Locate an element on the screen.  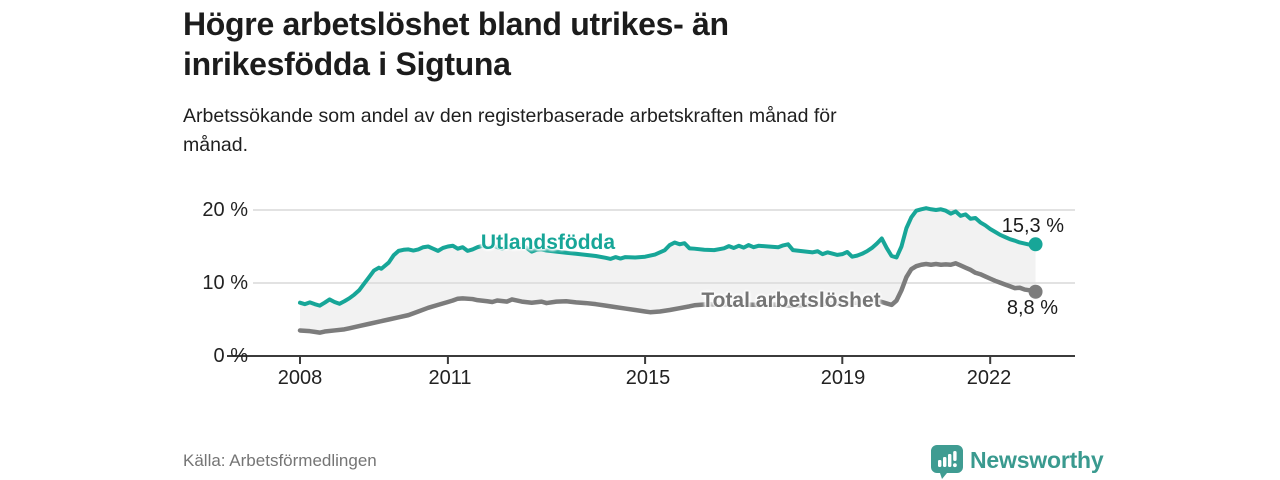
page-title-line1: Högre arbetslöshet bland utrikes- än is located at coordinates (456, 24).